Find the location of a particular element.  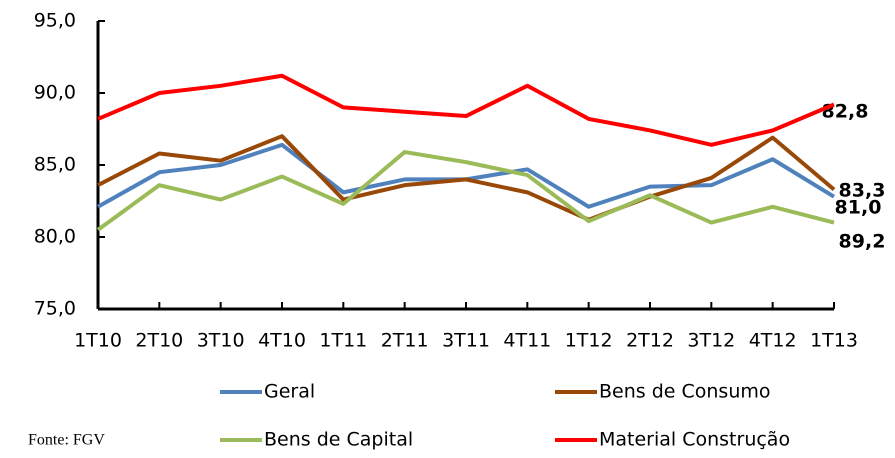

x-tick-label: 1T11 is located at coordinates (343, 341).